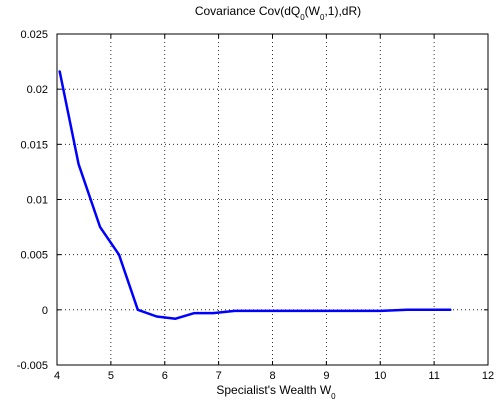 This screenshot has width=504, height=406. What do you see at coordinates (37, 201) in the screenshot?
I see `y-tick-label: 0.01` at bounding box center [37, 201].